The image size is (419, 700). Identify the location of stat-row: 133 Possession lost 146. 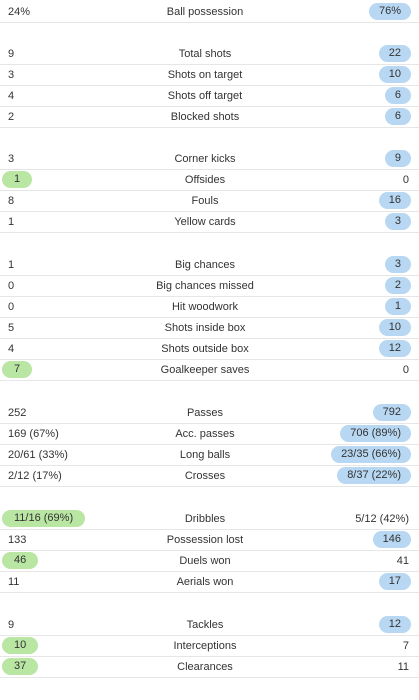
(209, 540).